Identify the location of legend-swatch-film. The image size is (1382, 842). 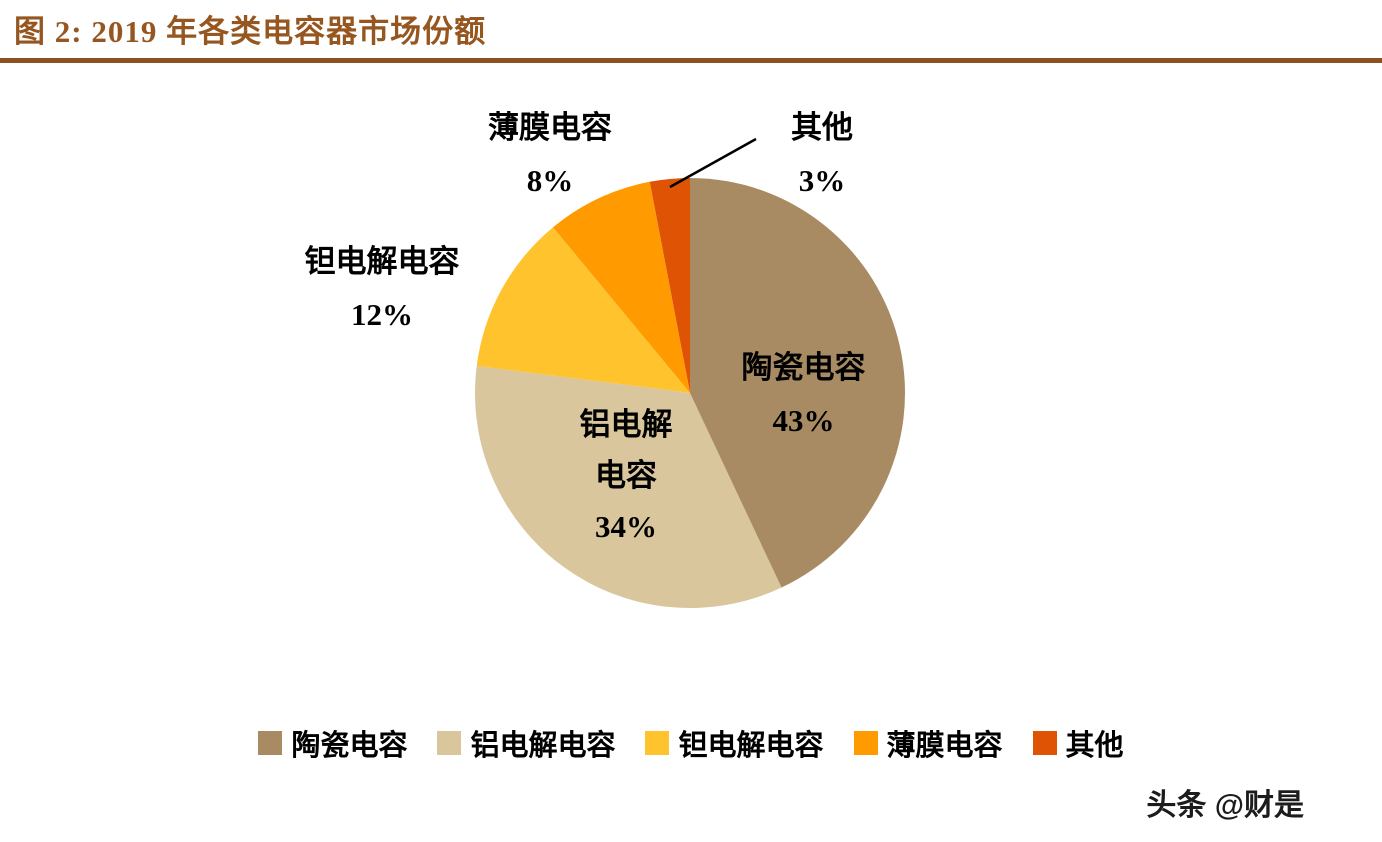
(865, 743).